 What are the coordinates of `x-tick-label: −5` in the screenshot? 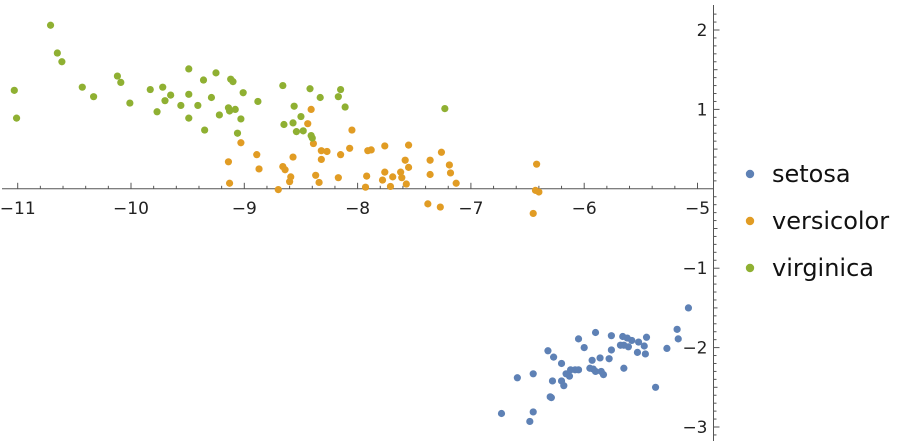 It's located at (697, 209).